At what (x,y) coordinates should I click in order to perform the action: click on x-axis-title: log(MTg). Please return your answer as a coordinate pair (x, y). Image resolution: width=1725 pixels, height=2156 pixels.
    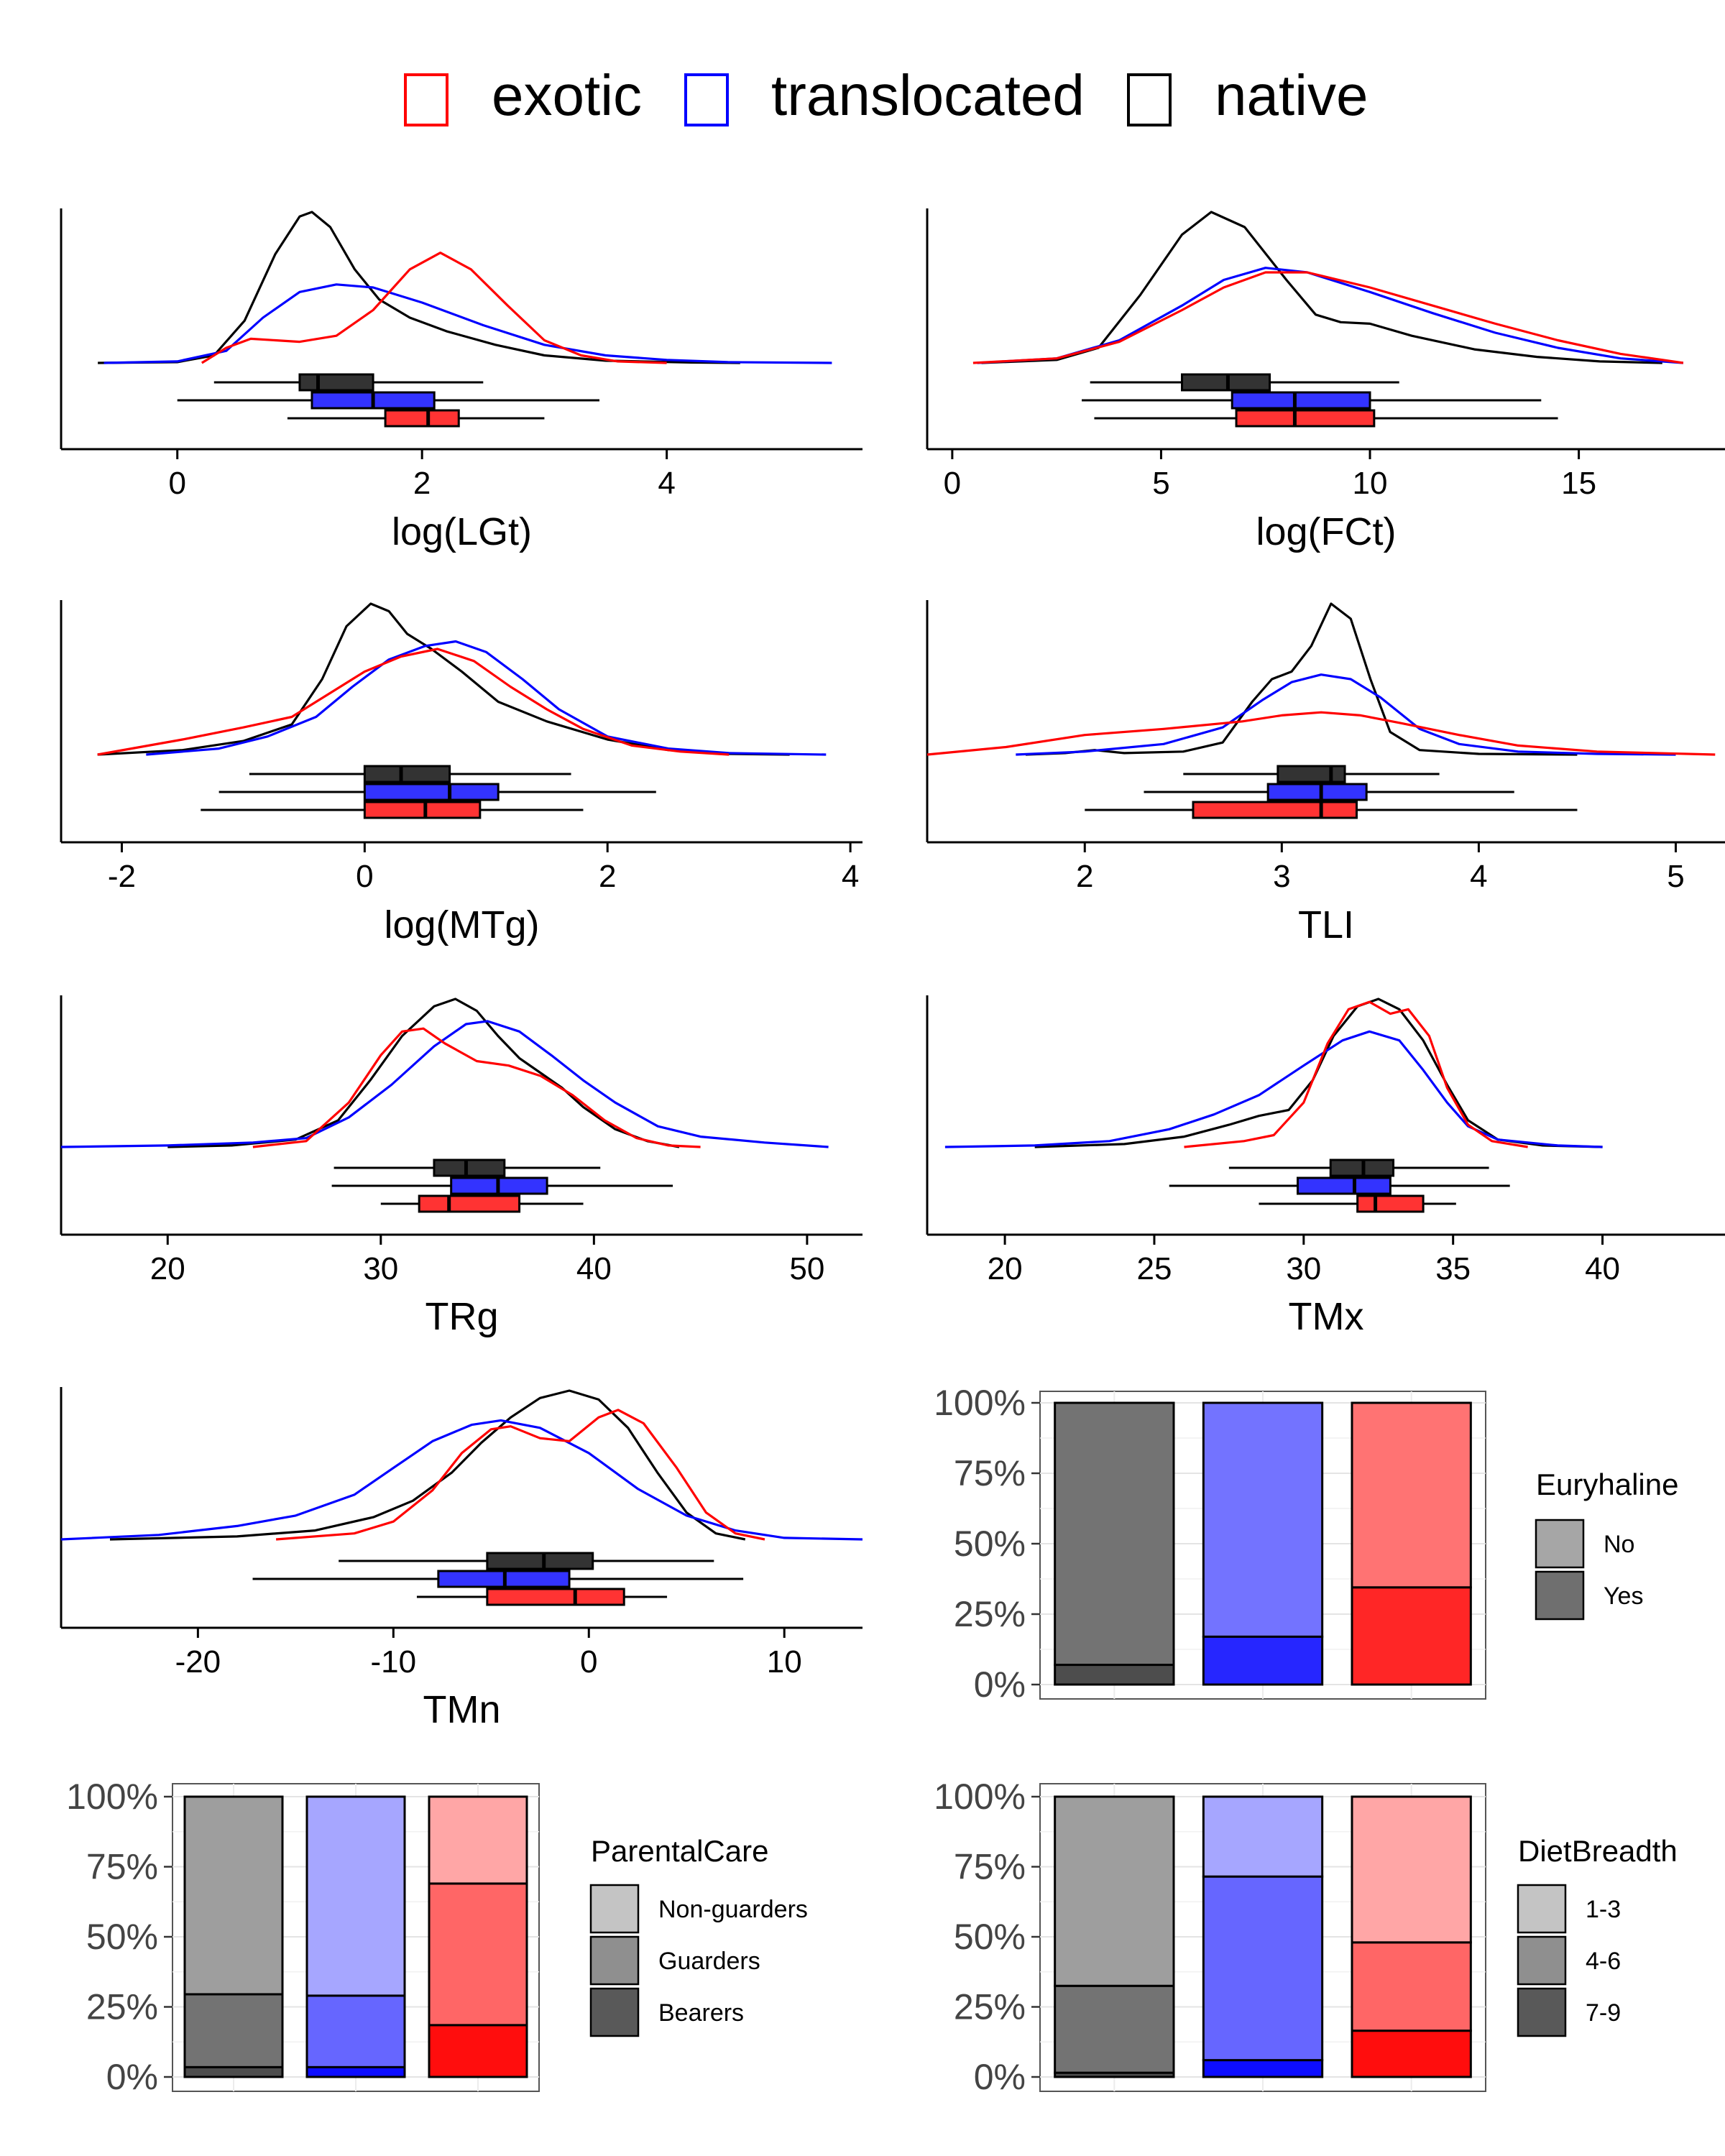
    Looking at the image, I should click on (461, 924).